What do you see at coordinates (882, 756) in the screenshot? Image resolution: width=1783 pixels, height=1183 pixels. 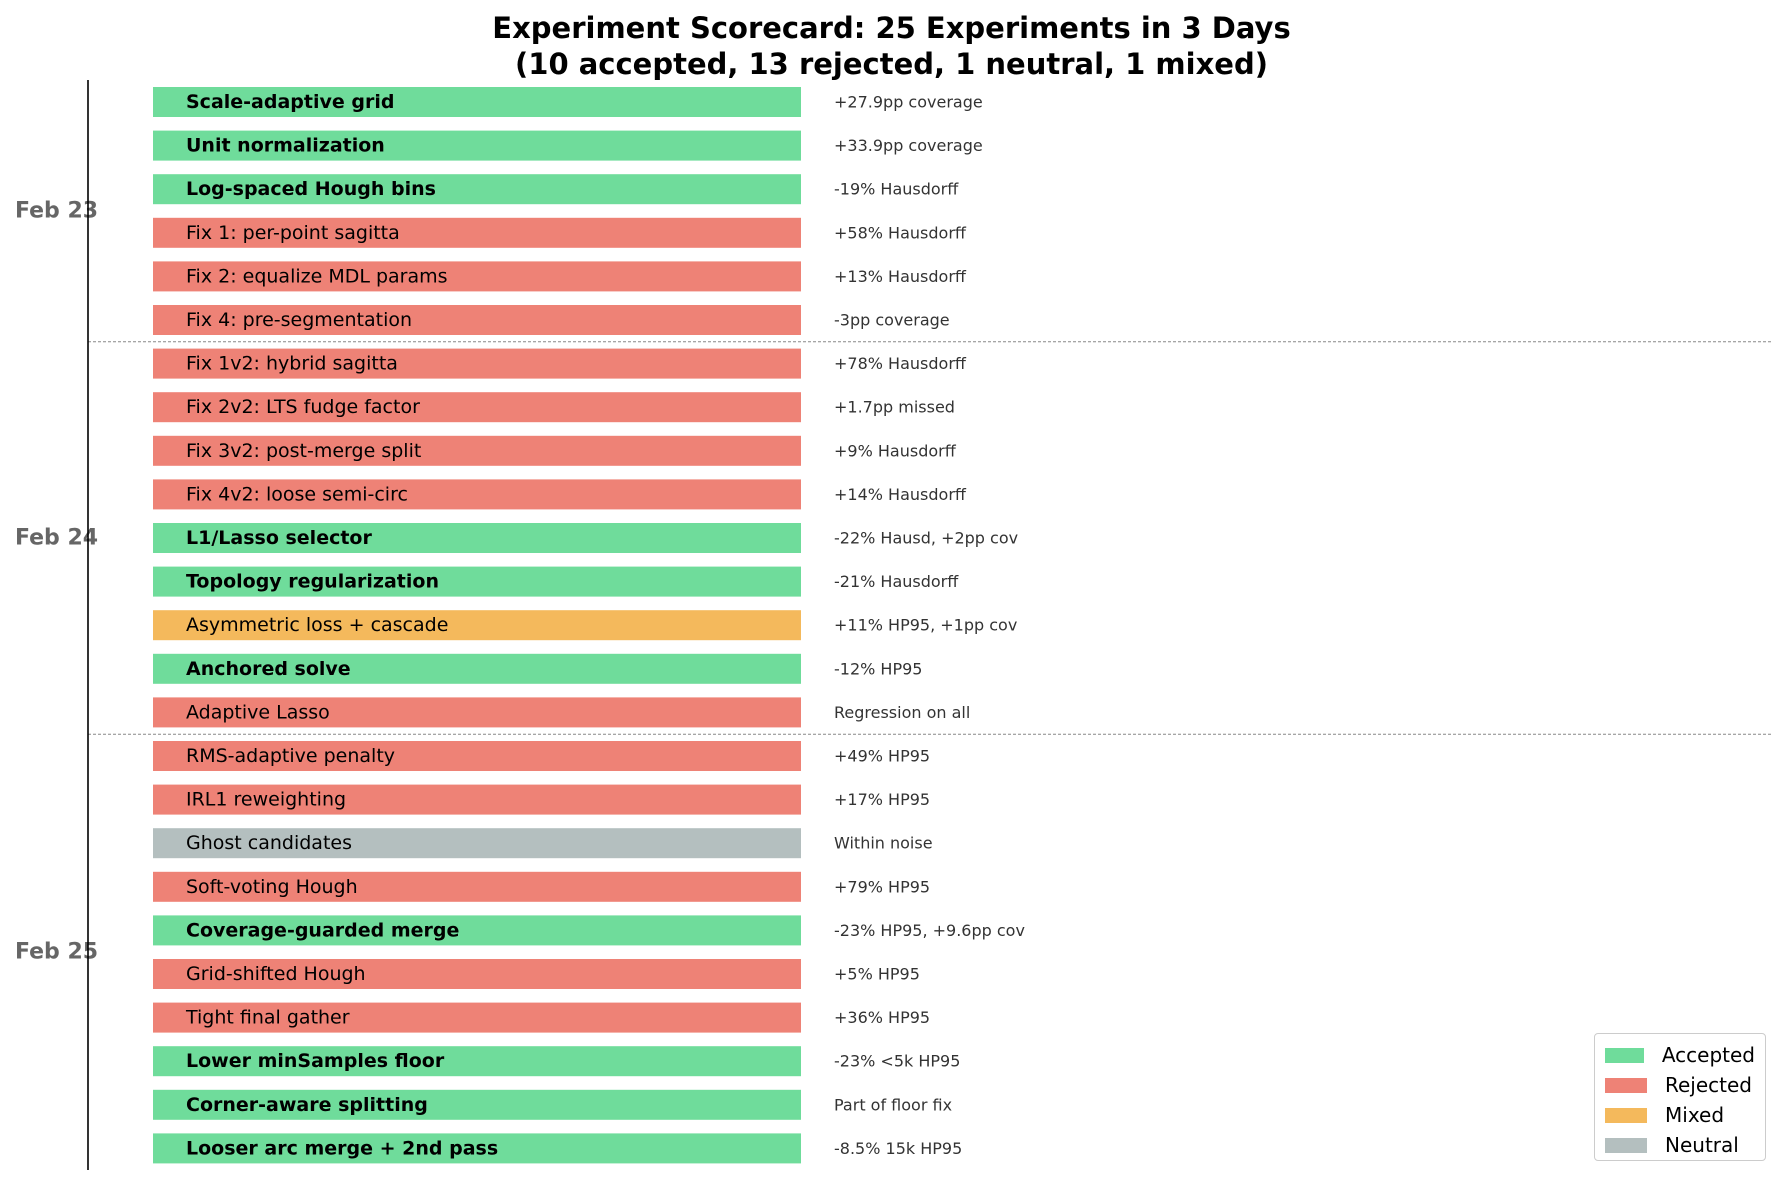 I see `experiment-note: +49% HP95` at bounding box center [882, 756].